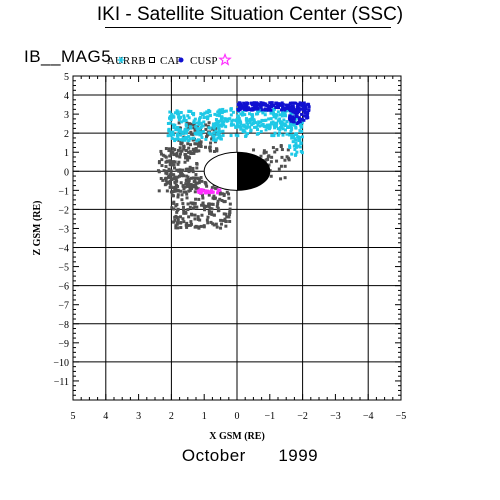  What do you see at coordinates (63, 249) in the screenshot?
I see `z-tick-label: −4` at bounding box center [63, 249].